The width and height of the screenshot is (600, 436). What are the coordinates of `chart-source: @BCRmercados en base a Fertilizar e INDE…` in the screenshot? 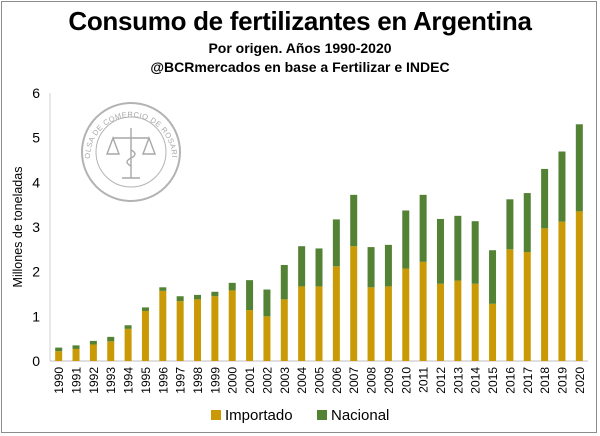 It's located at (300, 67).